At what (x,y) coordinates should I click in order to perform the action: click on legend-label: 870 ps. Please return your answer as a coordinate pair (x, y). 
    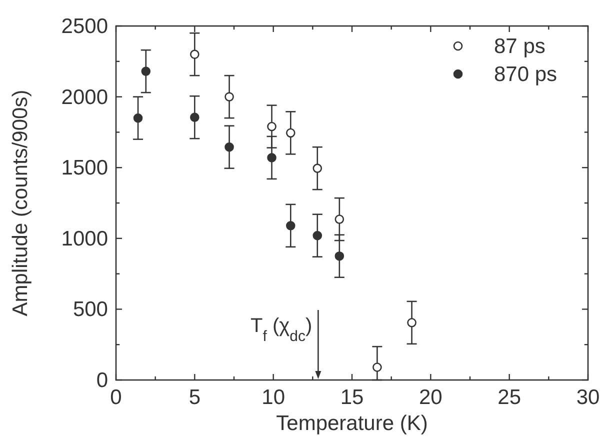
    Looking at the image, I should click on (526, 74).